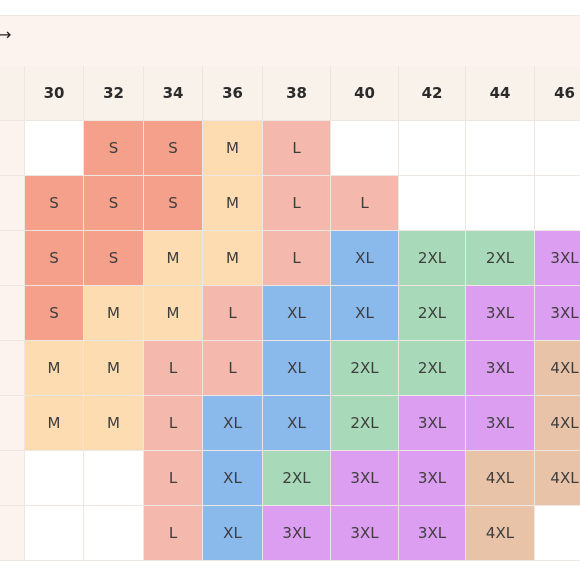  I want to click on arrow-right-icon: →, so click(6, 34).